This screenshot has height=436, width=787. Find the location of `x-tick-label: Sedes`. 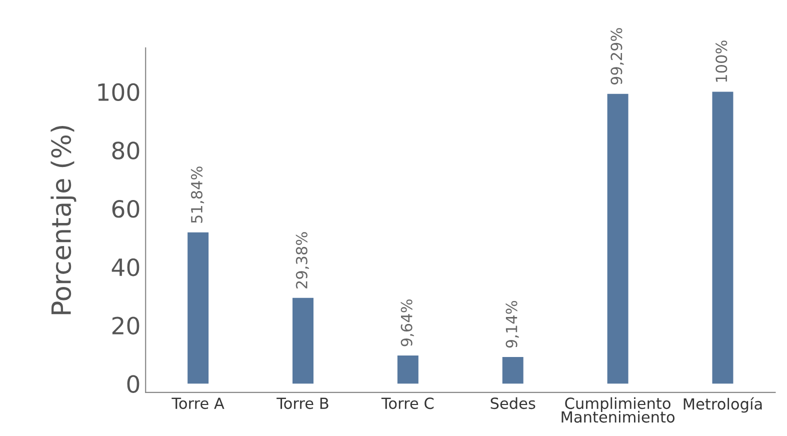

x-tick-label: Sedes is located at coordinates (513, 403).